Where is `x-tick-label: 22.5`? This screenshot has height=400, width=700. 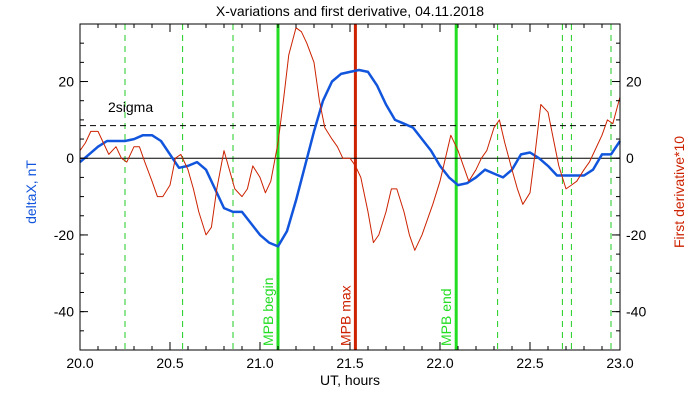 x-tick-label: 22.5 is located at coordinates (529, 363).